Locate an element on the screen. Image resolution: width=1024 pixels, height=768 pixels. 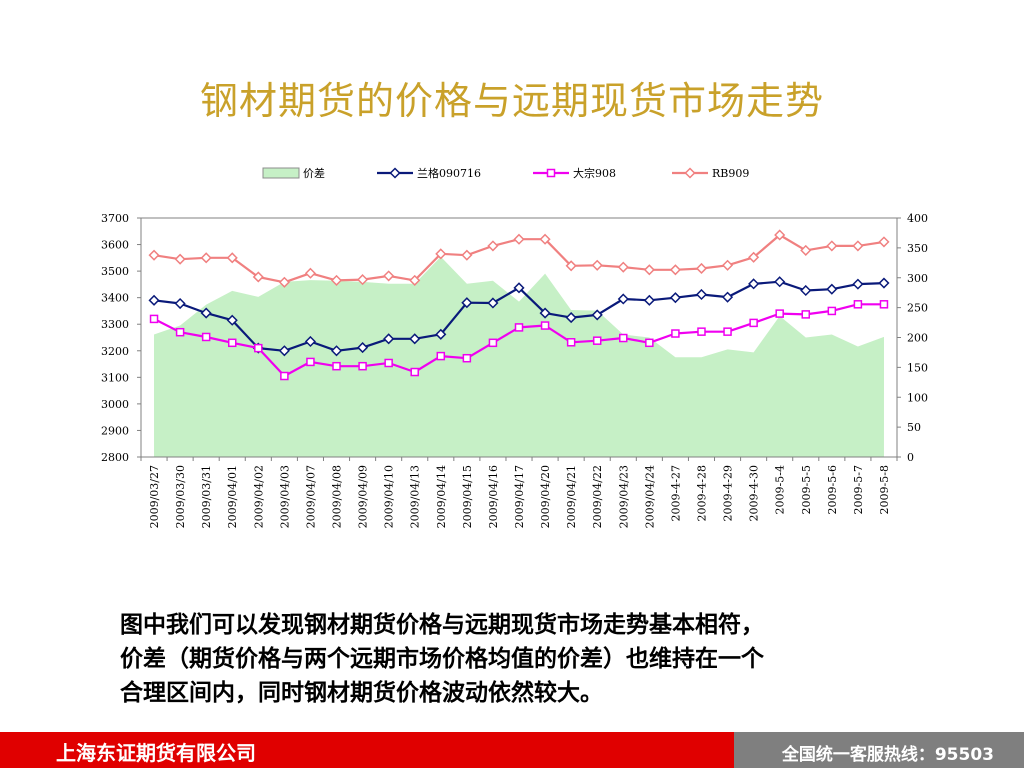
y-right-tick-label: 350 is located at coordinates (917, 248).